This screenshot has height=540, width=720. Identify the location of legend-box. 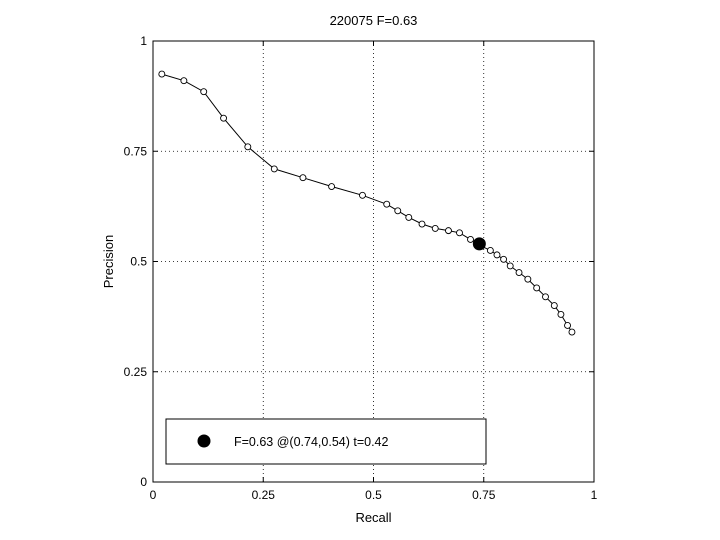
(326, 441).